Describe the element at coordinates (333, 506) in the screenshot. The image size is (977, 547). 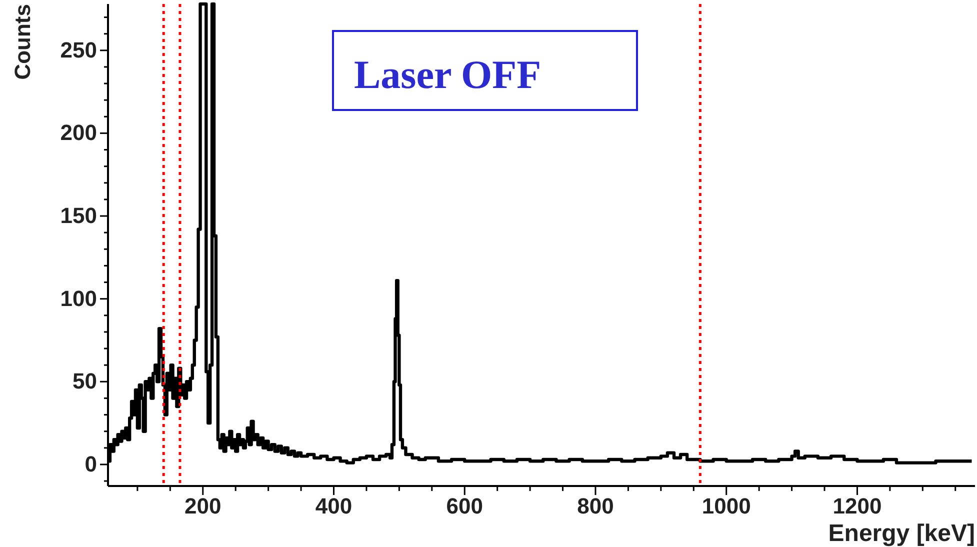
I see `x-tick-label: 400` at that location.